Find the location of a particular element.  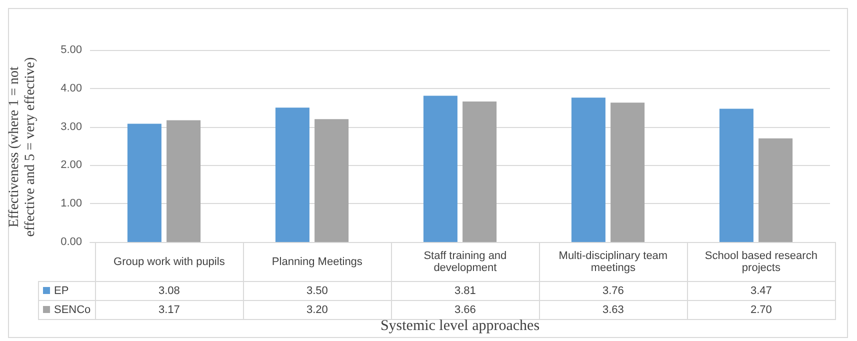

y-tick-label: 2.00 is located at coordinates (71, 165).